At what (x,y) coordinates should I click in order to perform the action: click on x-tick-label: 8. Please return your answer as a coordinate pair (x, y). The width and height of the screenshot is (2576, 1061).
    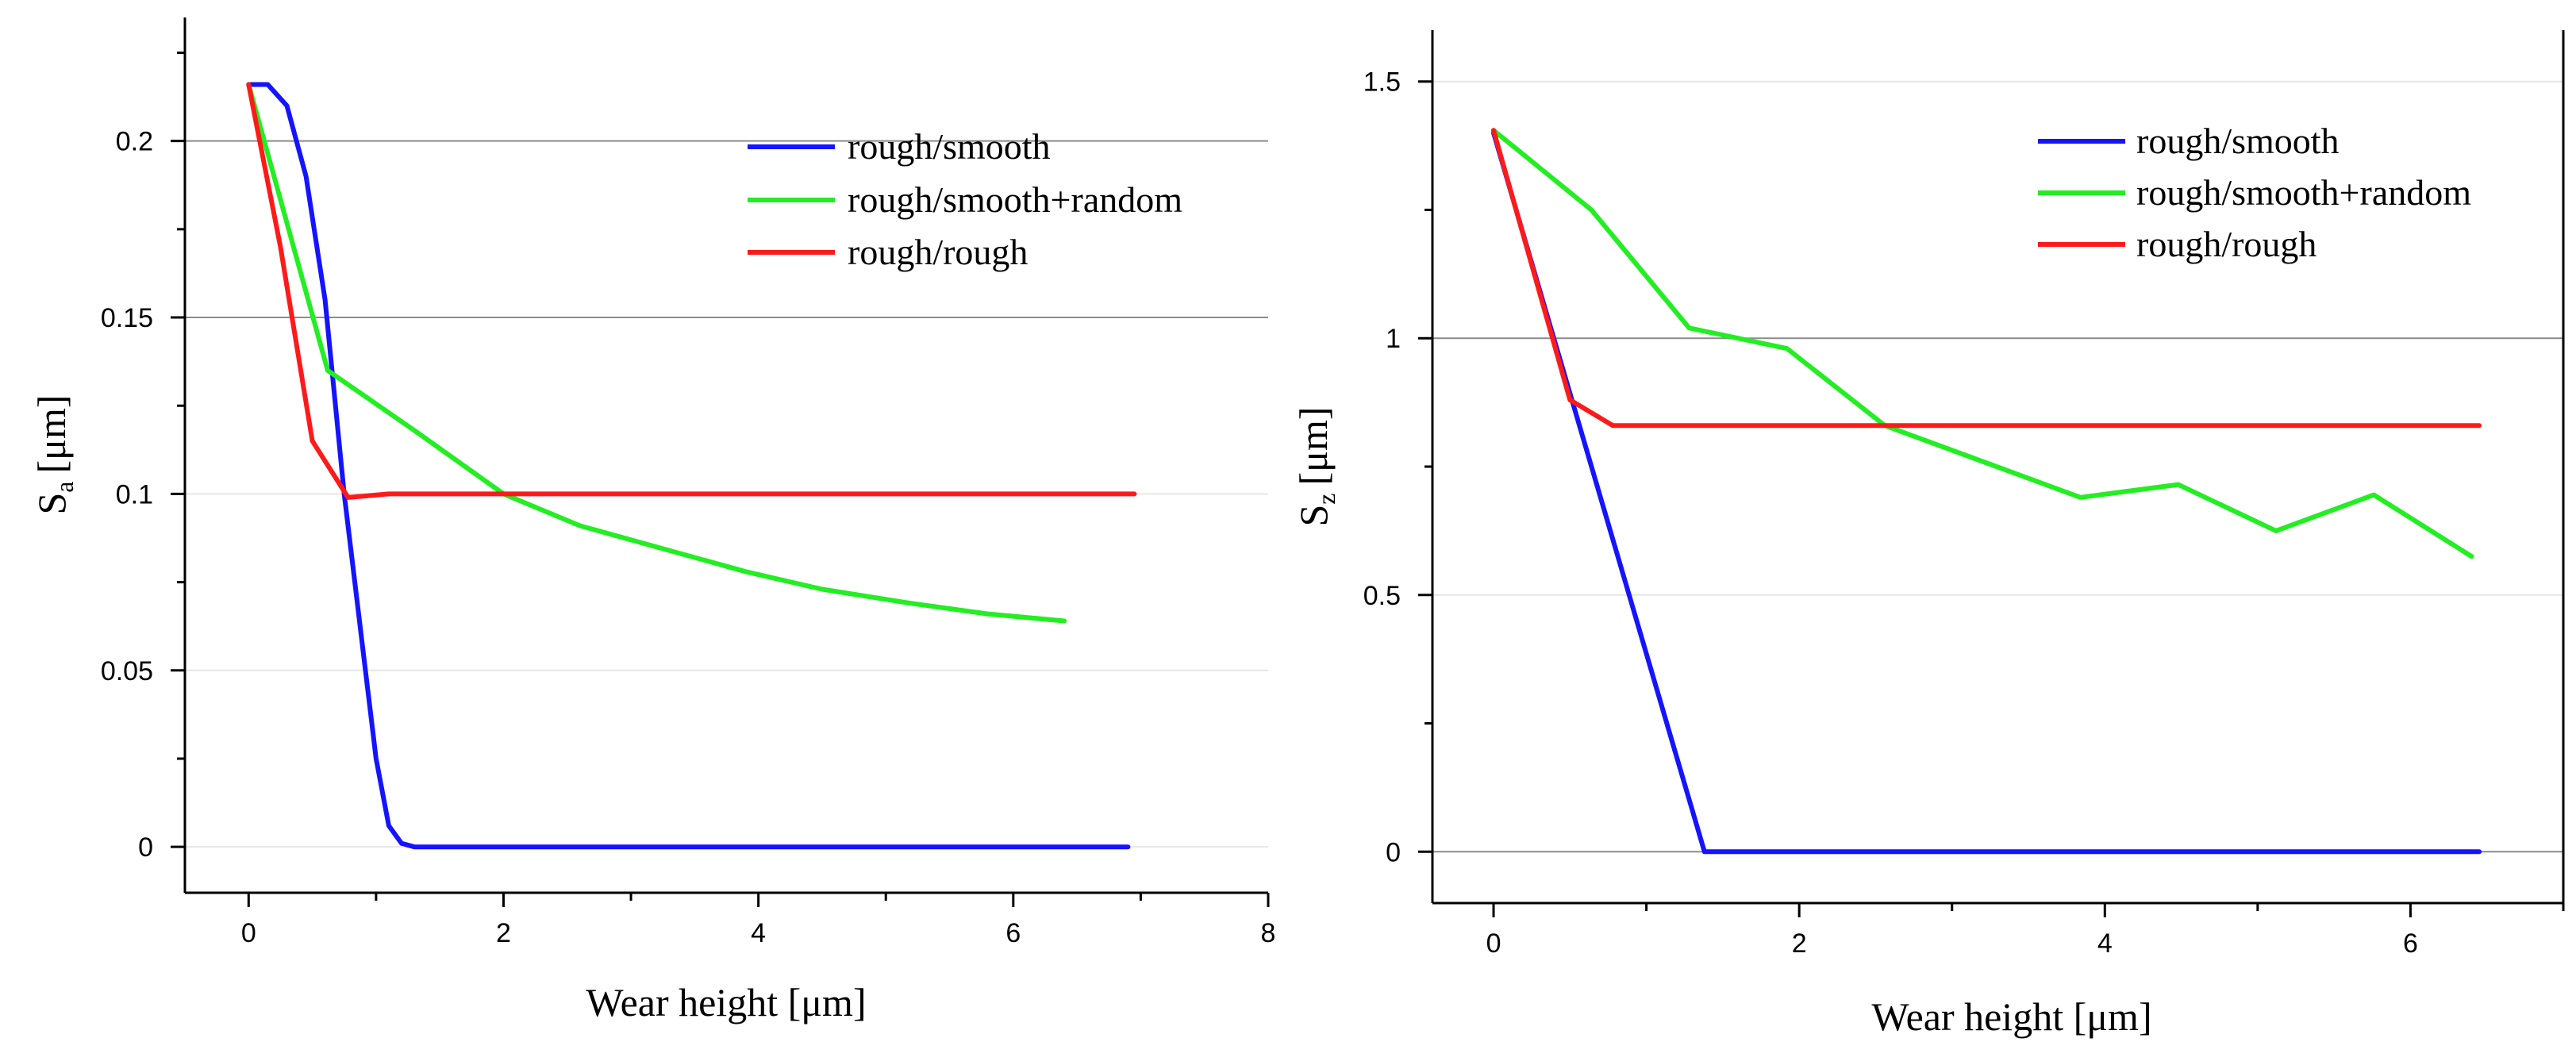
    Looking at the image, I should click on (1268, 933).